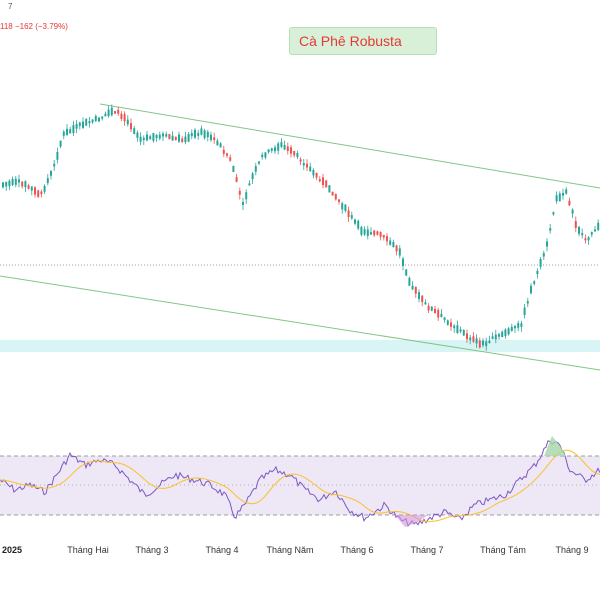  What do you see at coordinates (300, 486) in the screenshot?
I see `rsi-signal-line` at bounding box center [300, 486].